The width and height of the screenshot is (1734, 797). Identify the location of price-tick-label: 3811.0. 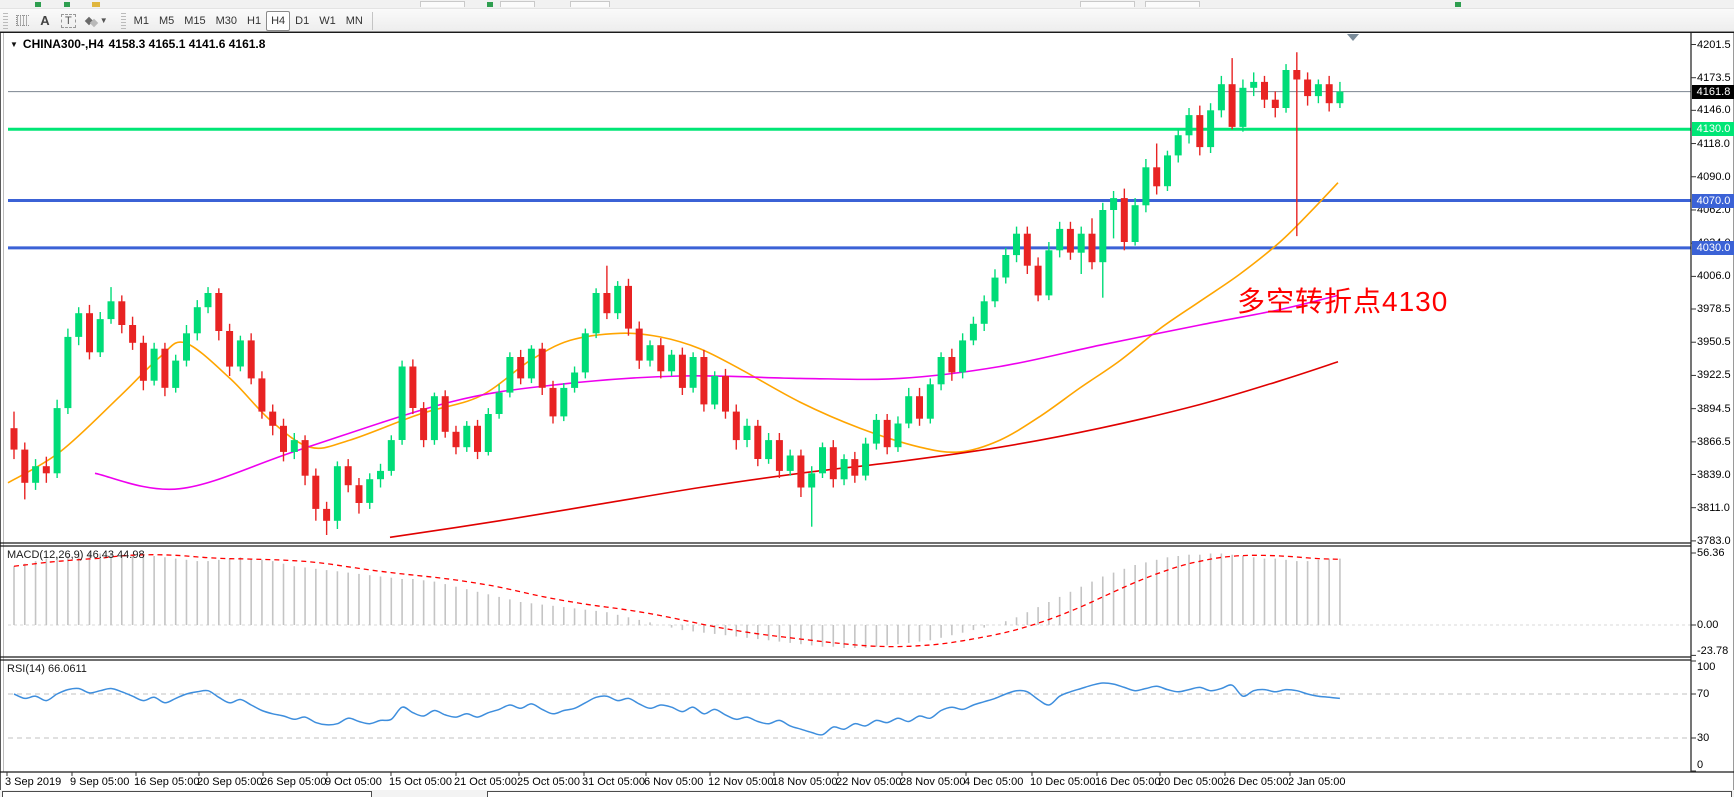
(1713, 507).